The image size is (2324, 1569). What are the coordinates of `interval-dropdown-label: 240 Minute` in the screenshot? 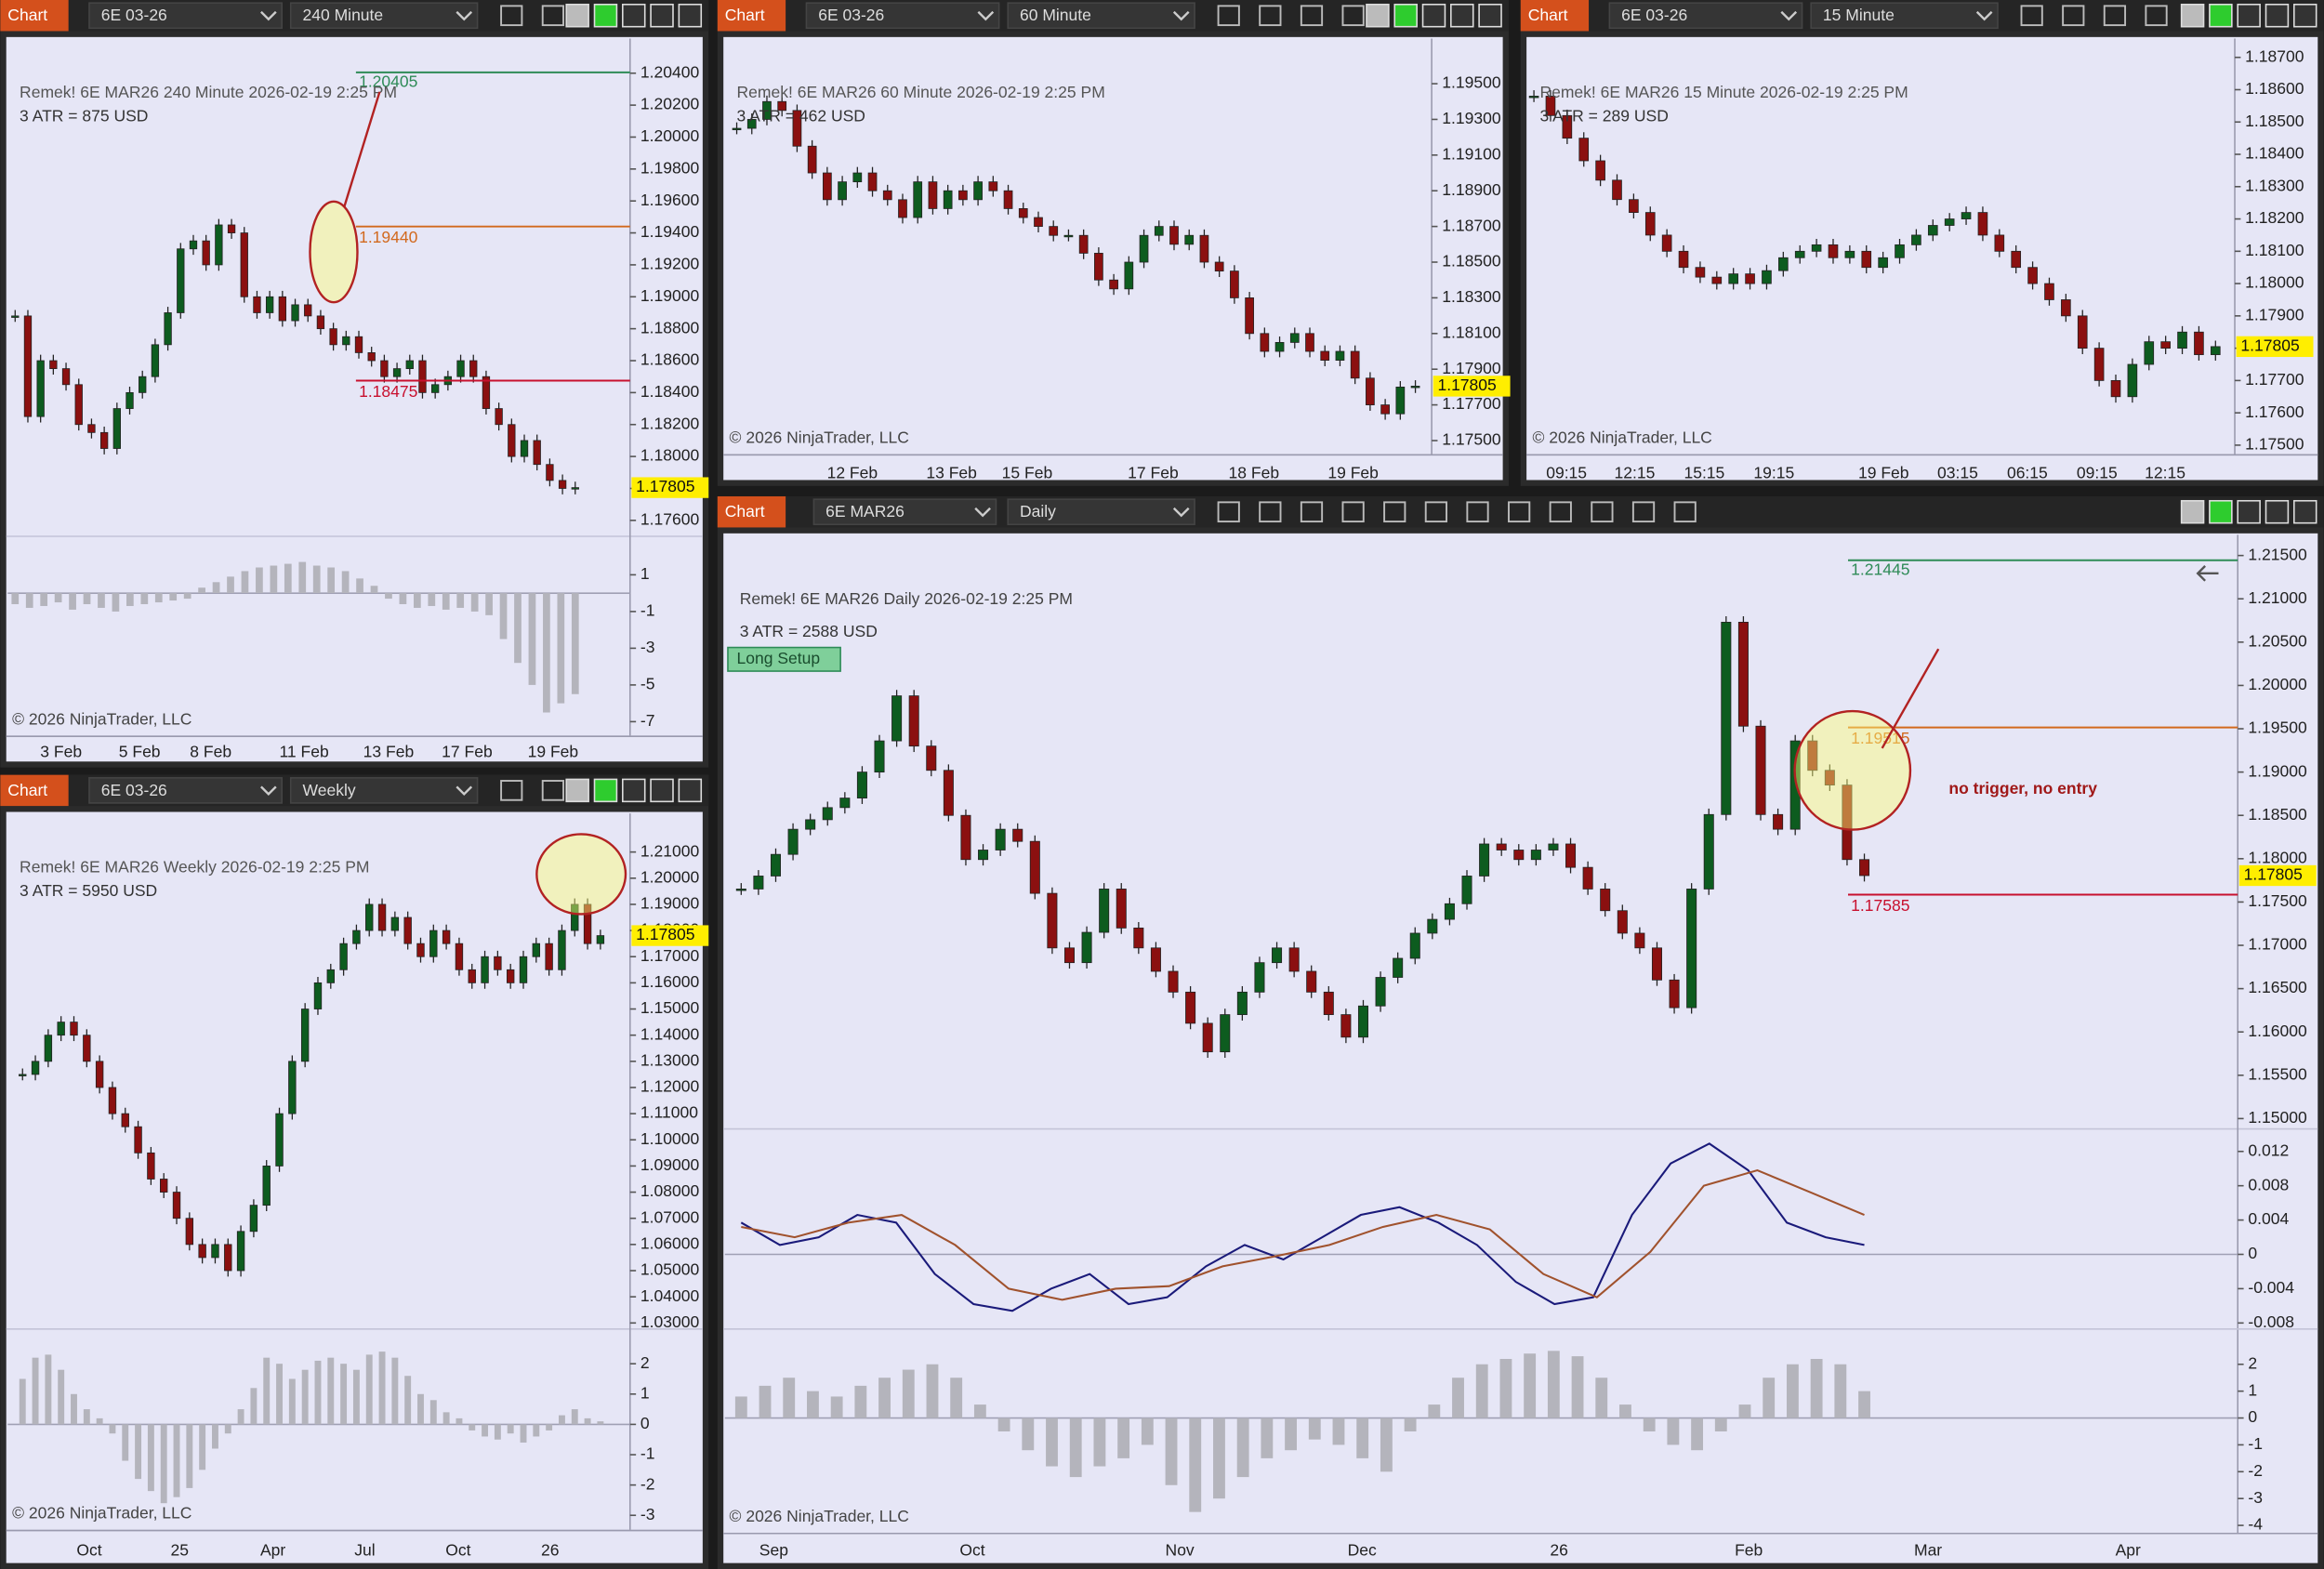 It's located at (343, 15).